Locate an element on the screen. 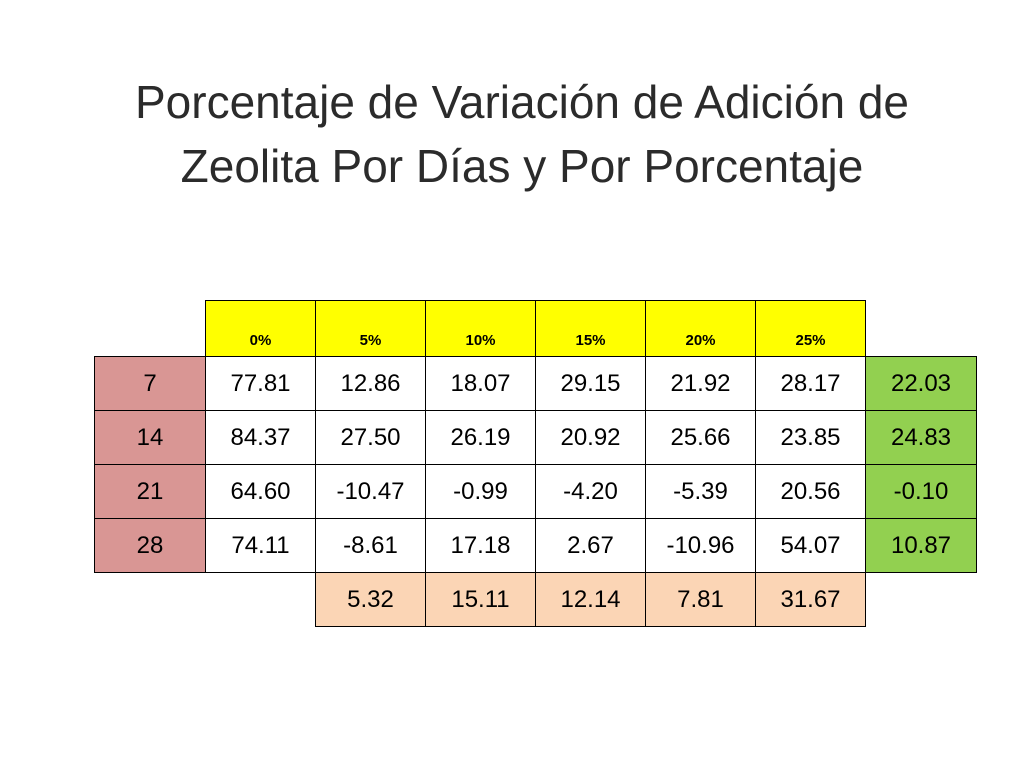  header-spacer is located at coordinates (921, 329).